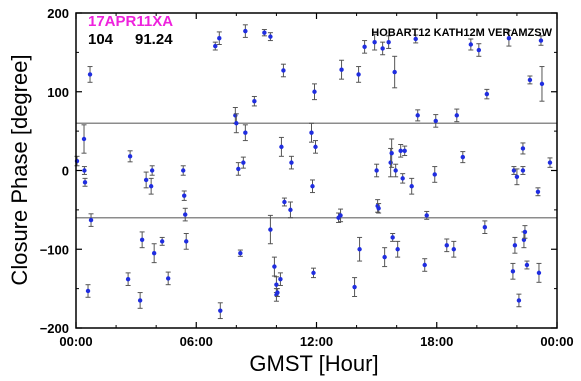 Image resolution: width=581 pixels, height=381 pixels. I want to click on experiment-label: 17APR11XA, so click(130, 21).